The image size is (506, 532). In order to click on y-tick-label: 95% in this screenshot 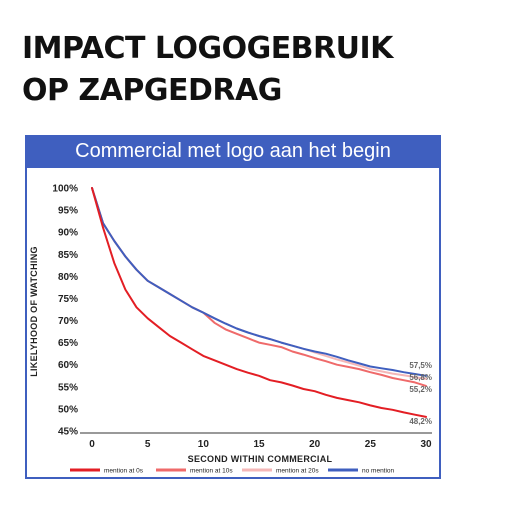, I will do `click(68, 211)`.